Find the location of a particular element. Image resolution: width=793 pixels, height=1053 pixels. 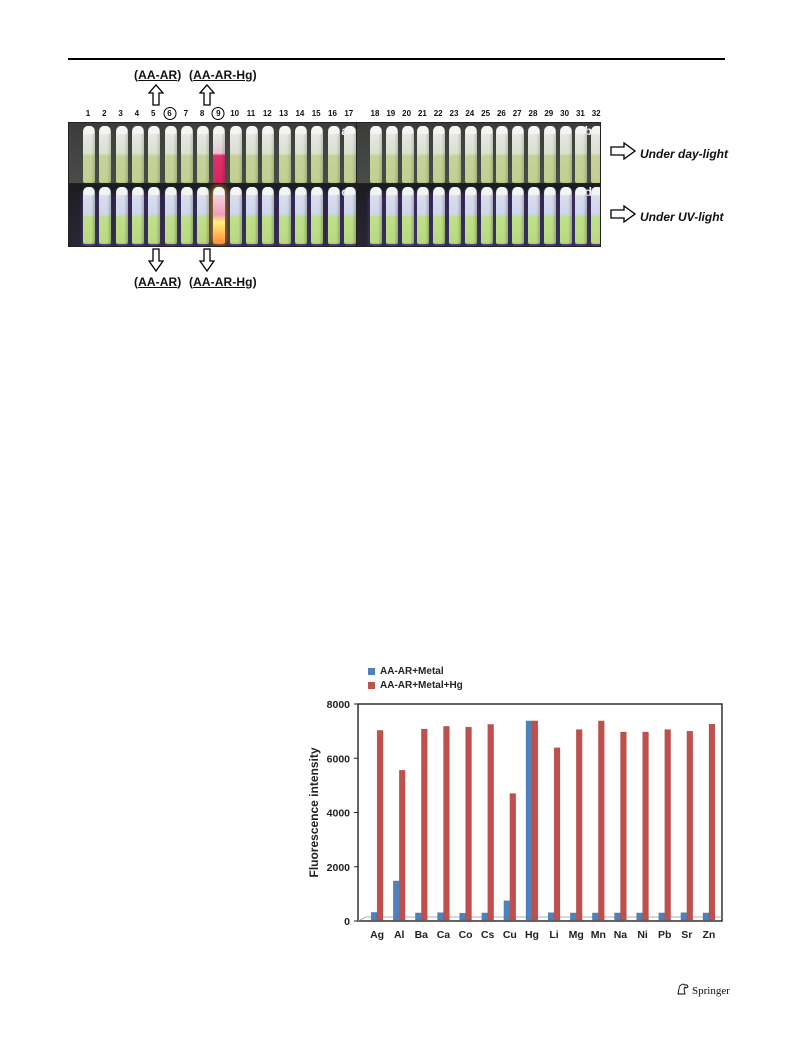

x-tick-label: Mg is located at coordinates (576, 935).